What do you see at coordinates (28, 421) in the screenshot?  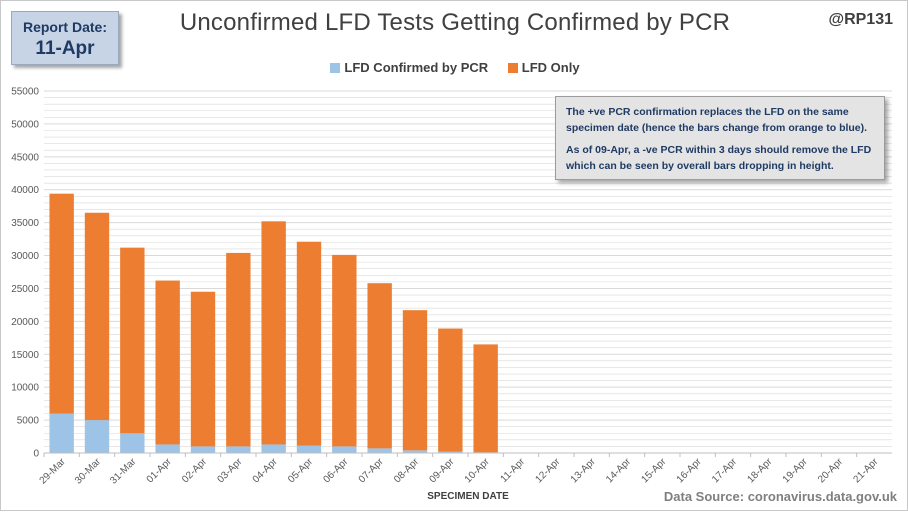 I see `y-tick-label: 5000` at bounding box center [28, 421].